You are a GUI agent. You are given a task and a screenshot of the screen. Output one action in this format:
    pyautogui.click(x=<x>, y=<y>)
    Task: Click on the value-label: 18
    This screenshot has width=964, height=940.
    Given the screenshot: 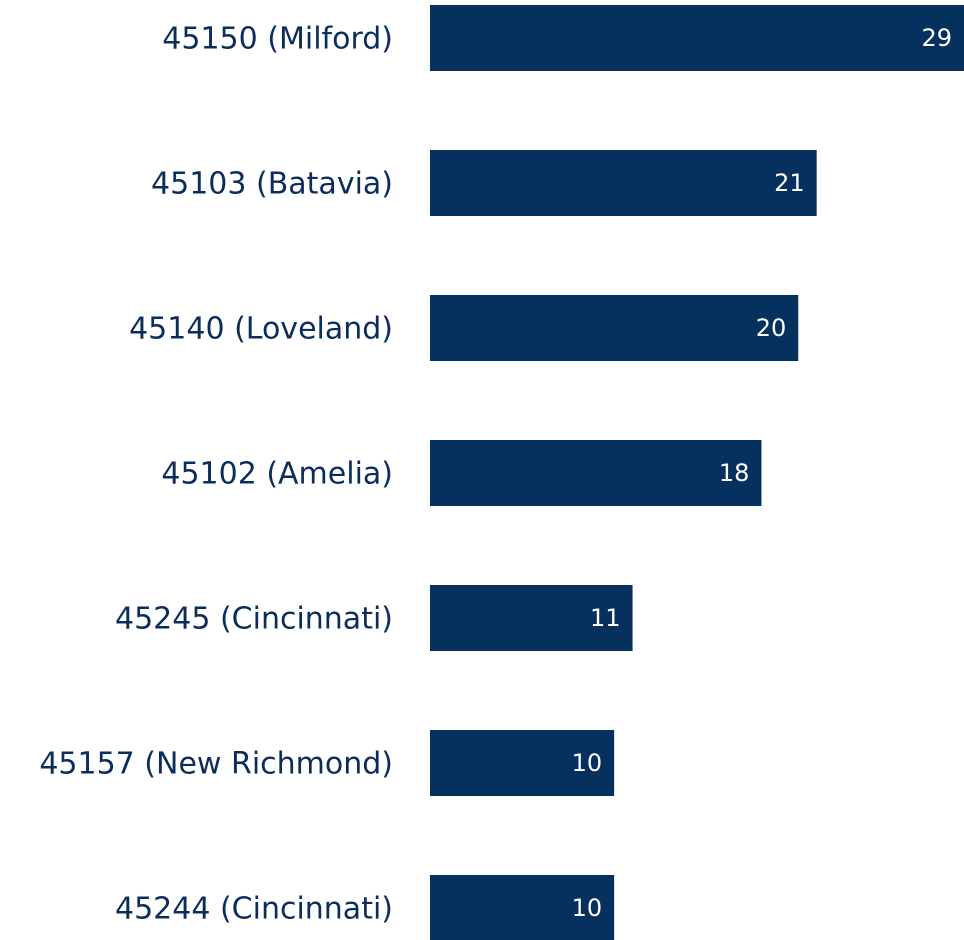 What is the action you would take?
    pyautogui.click(x=734, y=473)
    